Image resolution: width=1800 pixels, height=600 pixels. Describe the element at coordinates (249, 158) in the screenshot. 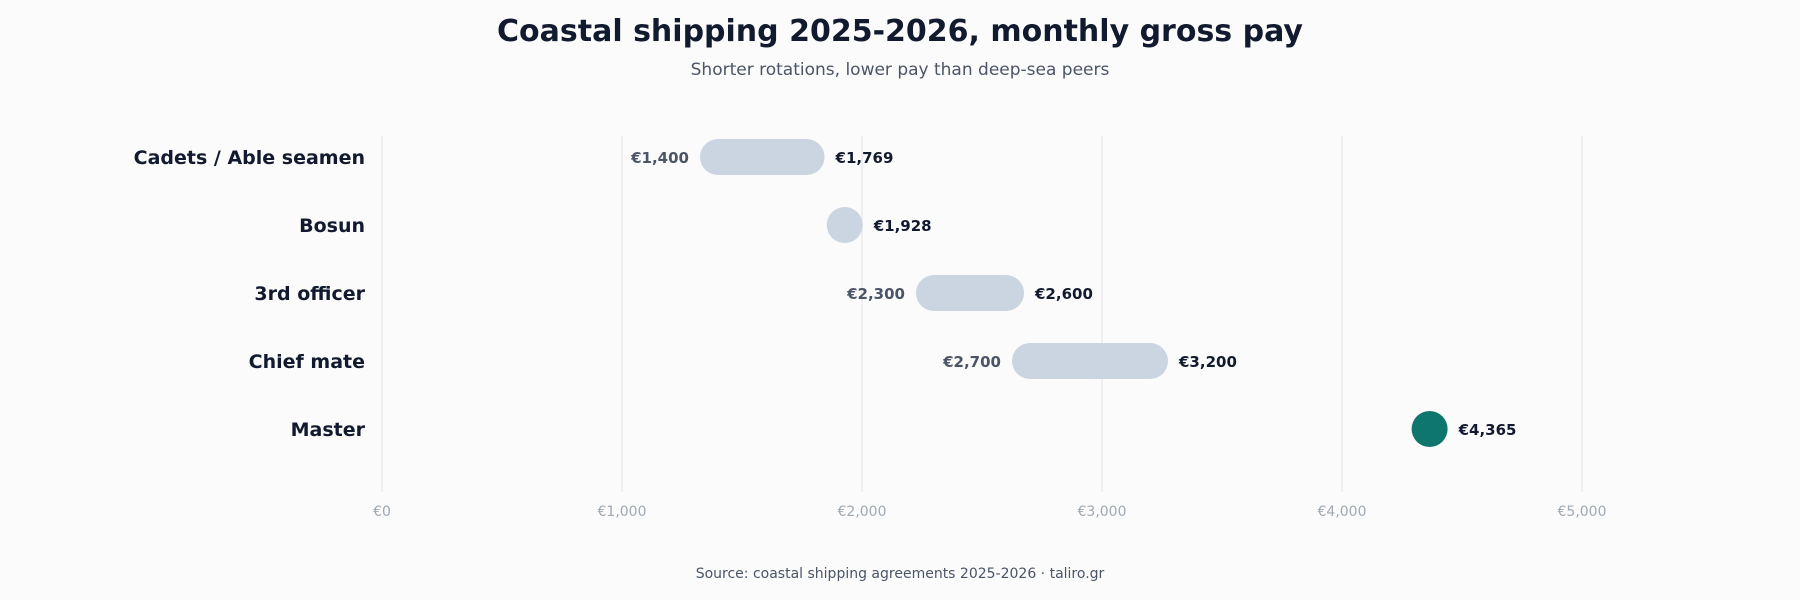

I see `row-label: Cadets / Able seamen` at that location.